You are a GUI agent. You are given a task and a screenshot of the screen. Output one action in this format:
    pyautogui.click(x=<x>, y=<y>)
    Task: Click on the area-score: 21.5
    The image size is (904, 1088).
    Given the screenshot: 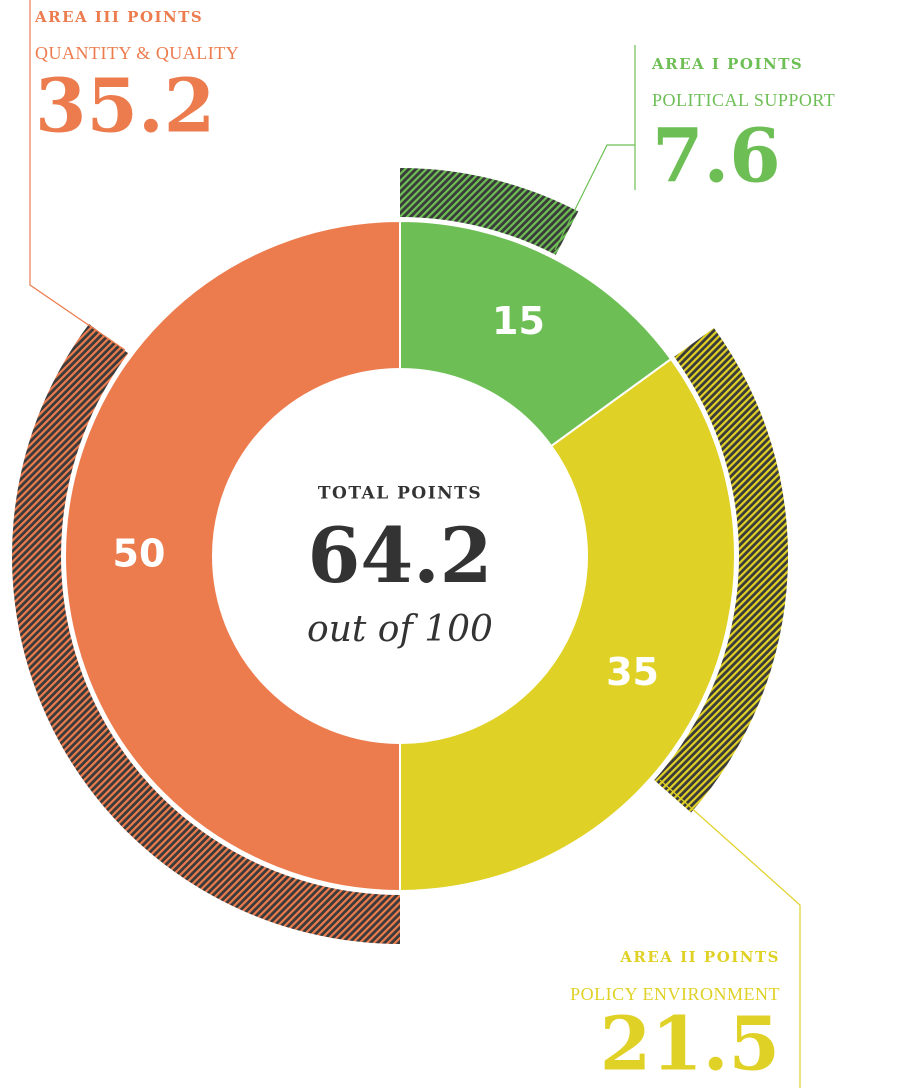 What is the action you would take?
    pyautogui.click(x=690, y=1045)
    